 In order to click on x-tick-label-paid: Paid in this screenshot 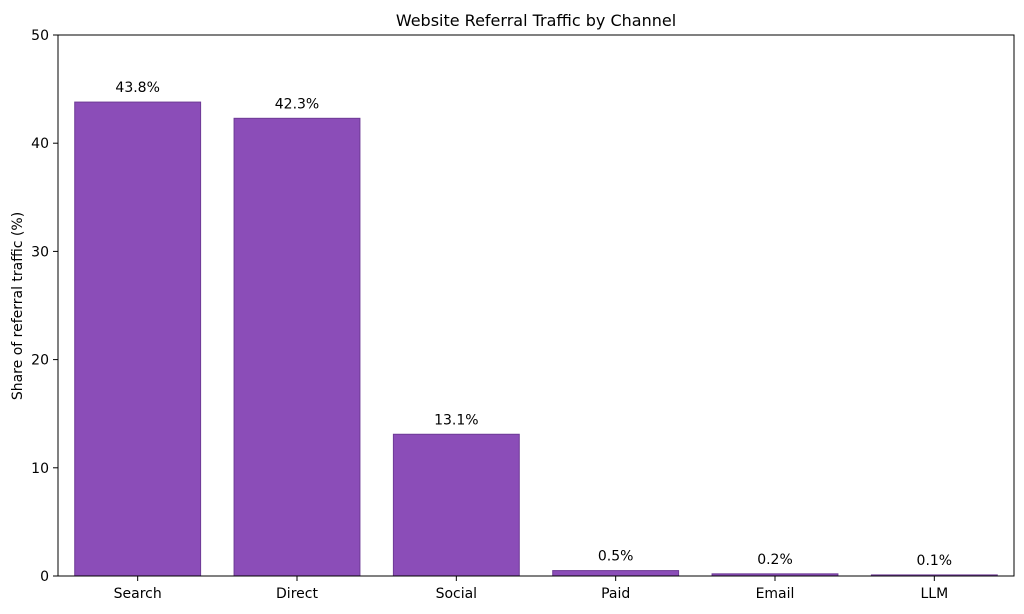, I will do `click(615, 594)`.